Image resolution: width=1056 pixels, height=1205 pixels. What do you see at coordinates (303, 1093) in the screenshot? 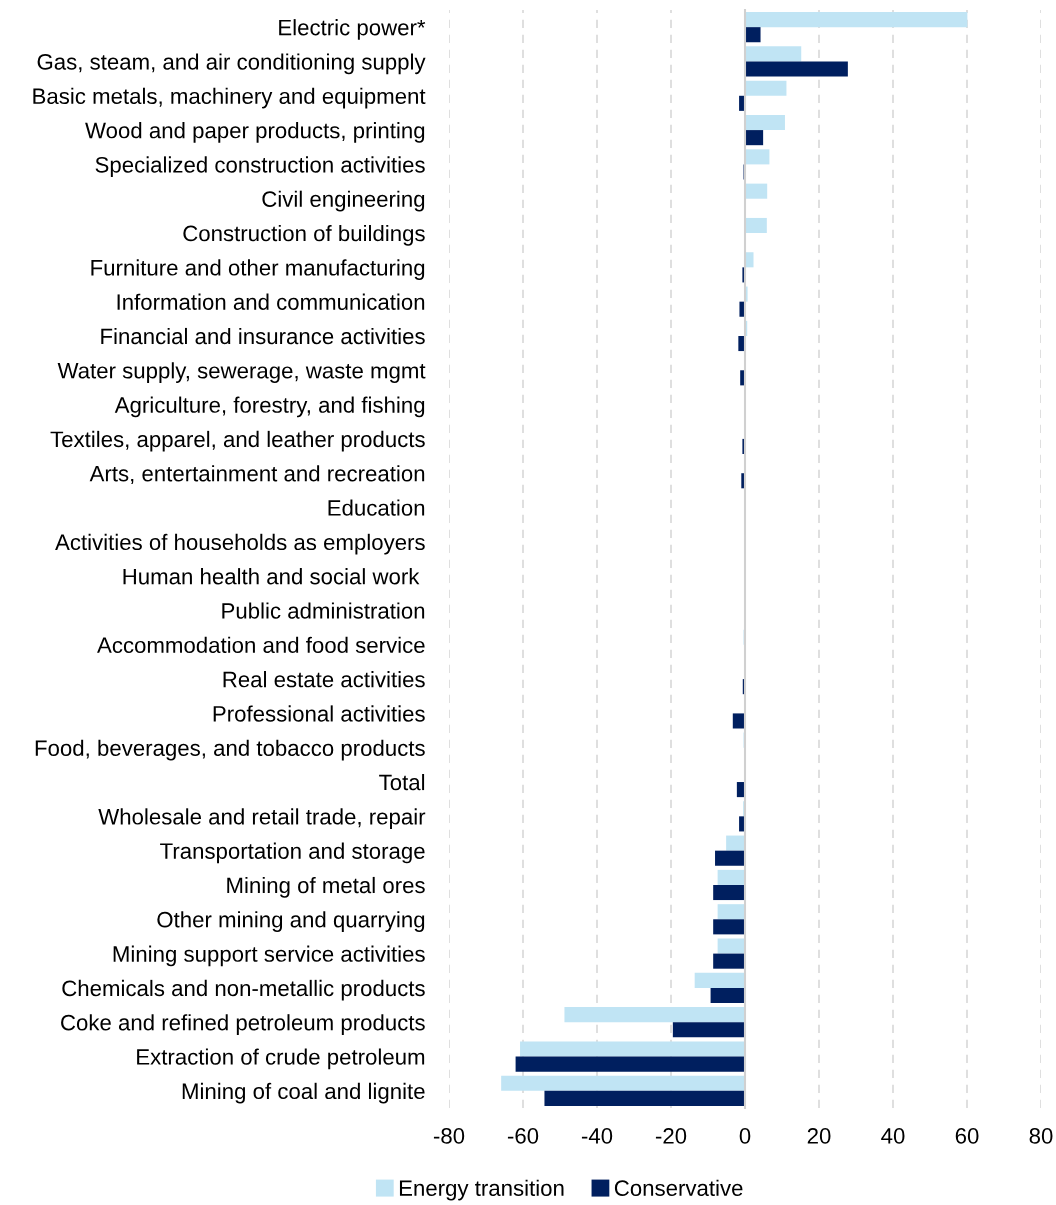
I see `y-tick-label: Mining of coal and lignite` at bounding box center [303, 1093].